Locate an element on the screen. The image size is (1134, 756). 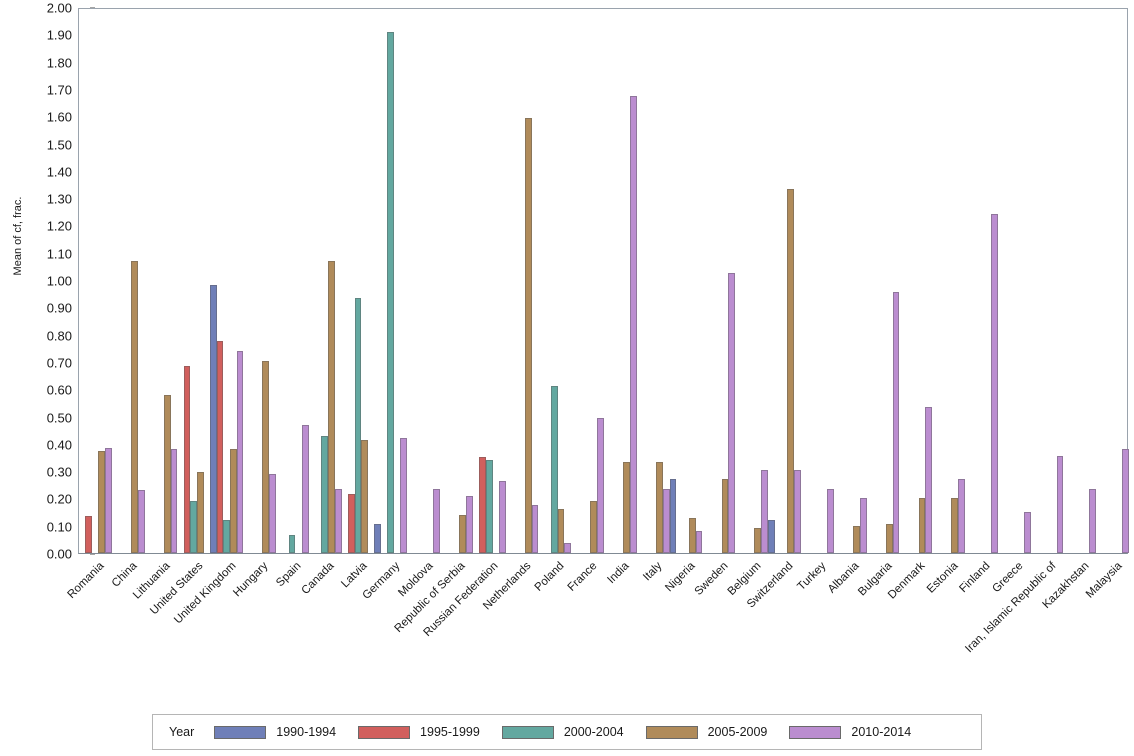
y-tick-label: 0.90 is located at coordinates (59, 308).